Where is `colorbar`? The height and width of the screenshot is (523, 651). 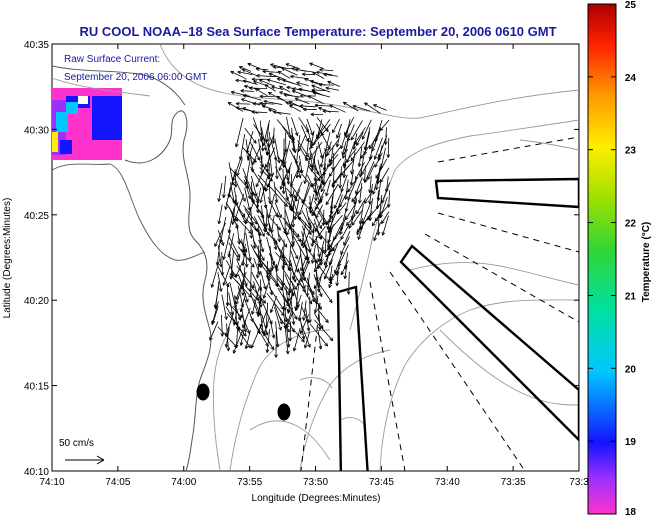 colorbar is located at coordinates (602, 259).